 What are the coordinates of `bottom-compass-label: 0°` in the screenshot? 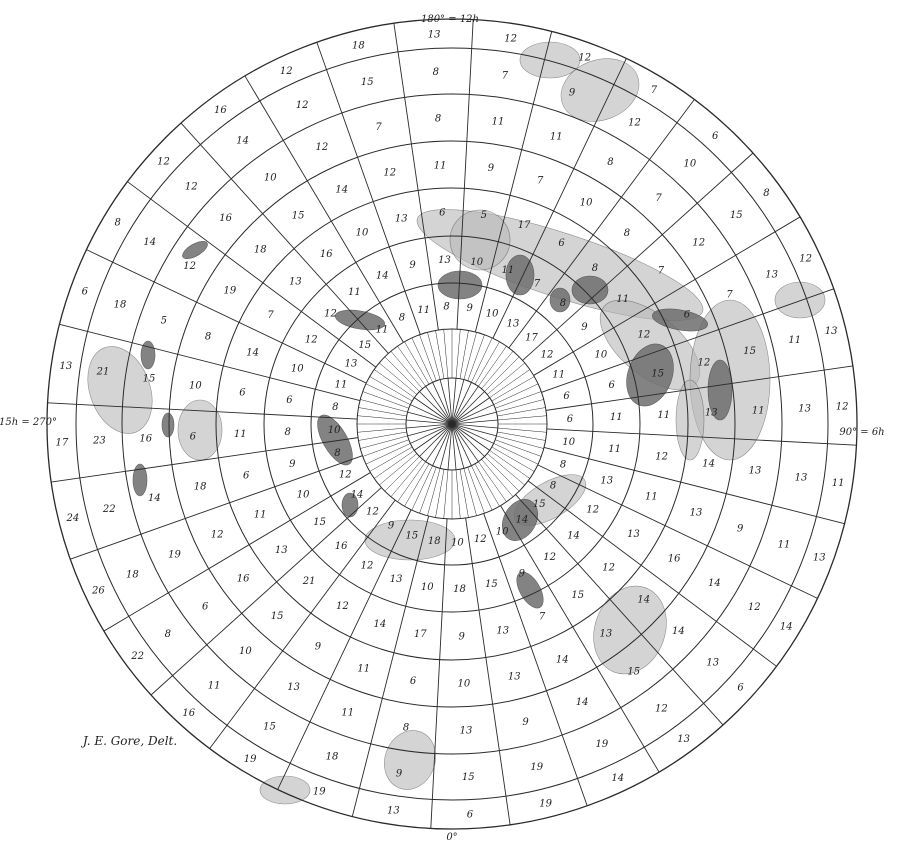 It's located at (451, 837).